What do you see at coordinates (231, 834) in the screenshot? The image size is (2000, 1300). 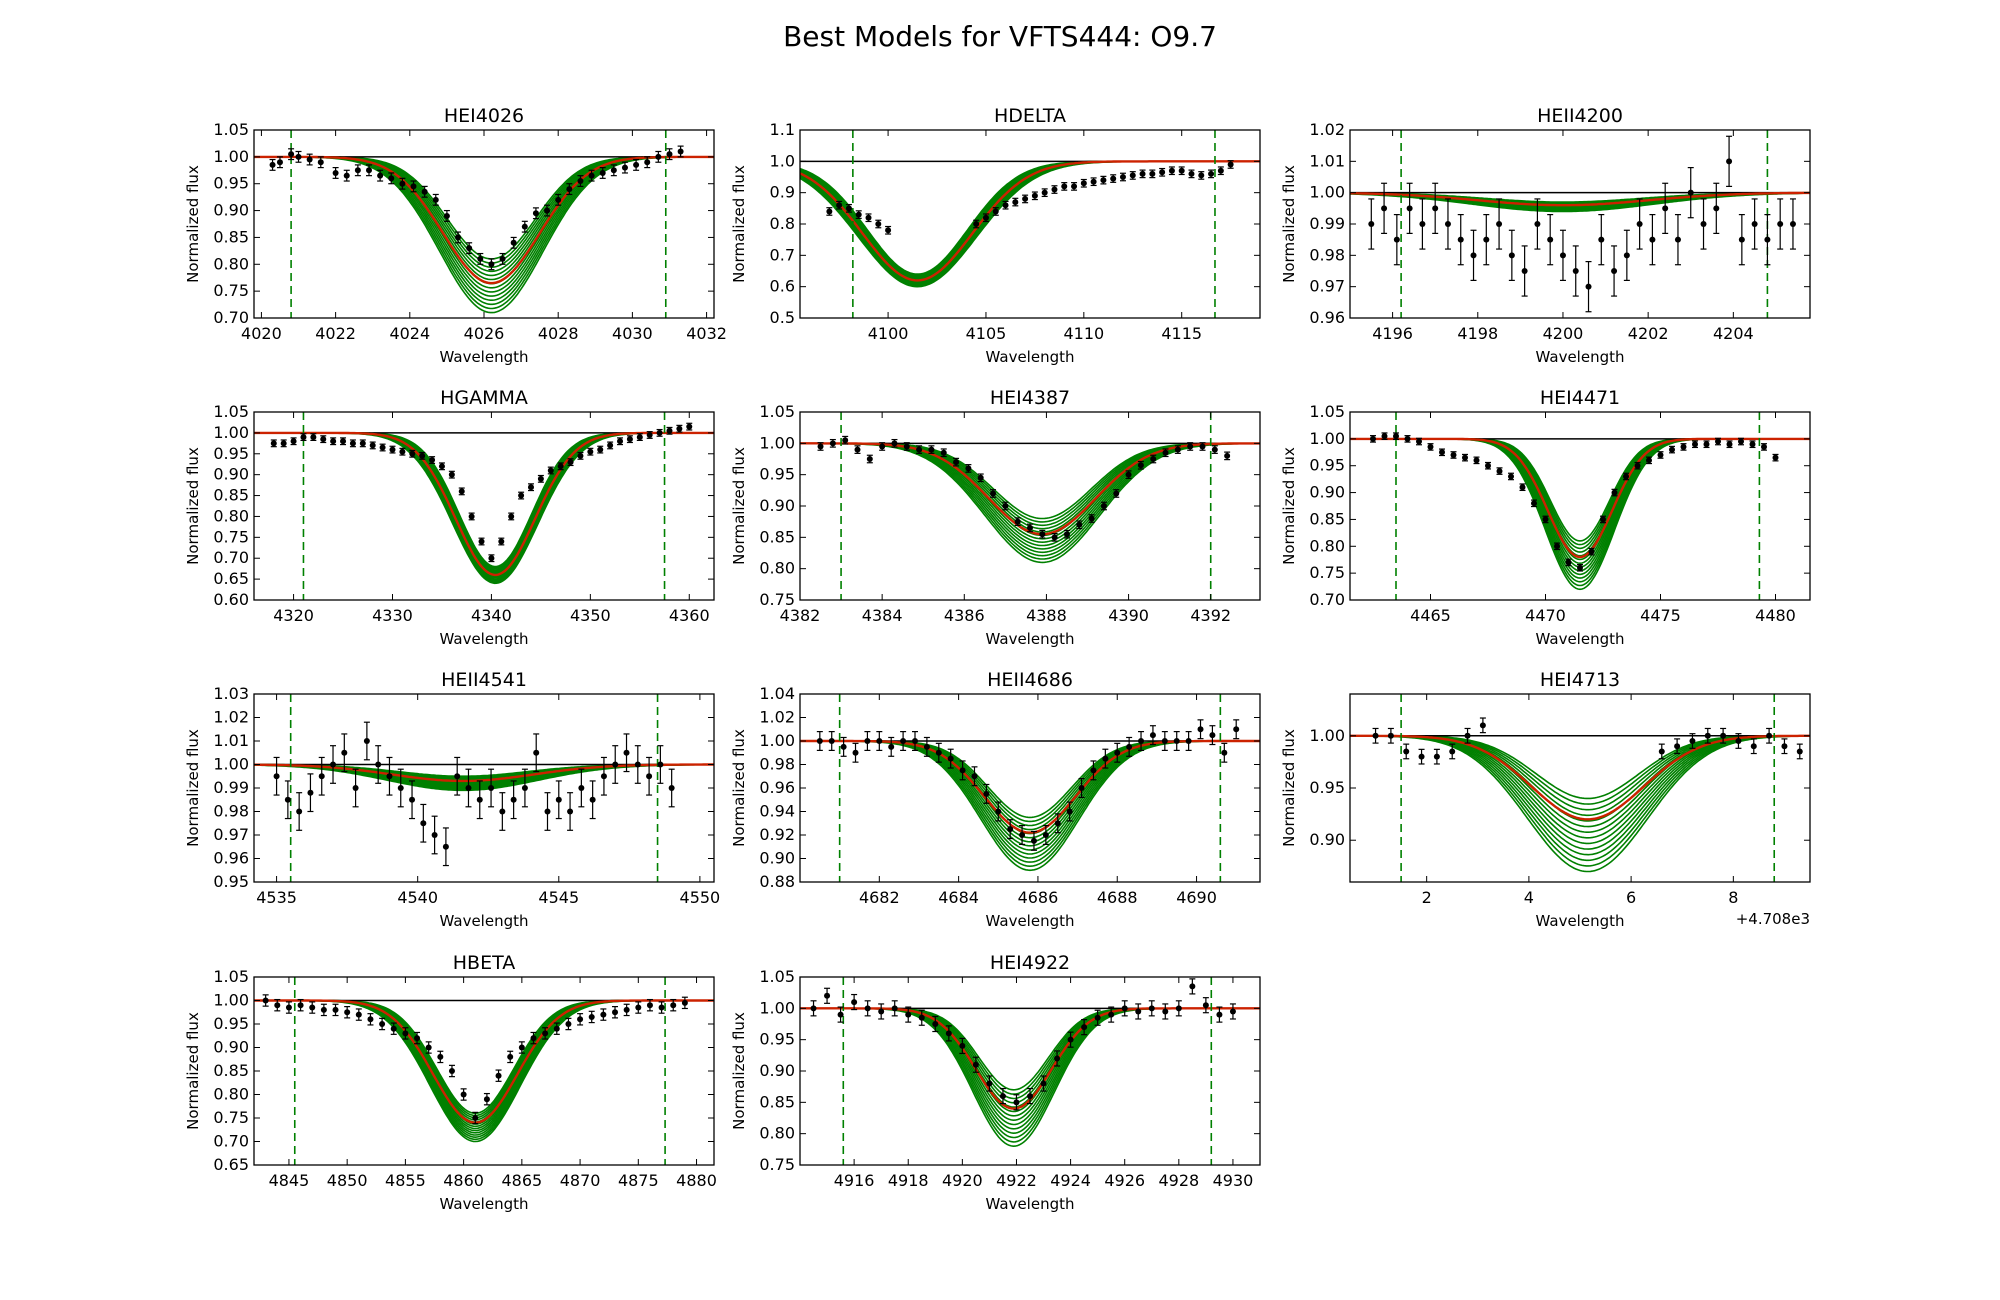 I see `y-tick-label: 0.97` at bounding box center [231, 834].